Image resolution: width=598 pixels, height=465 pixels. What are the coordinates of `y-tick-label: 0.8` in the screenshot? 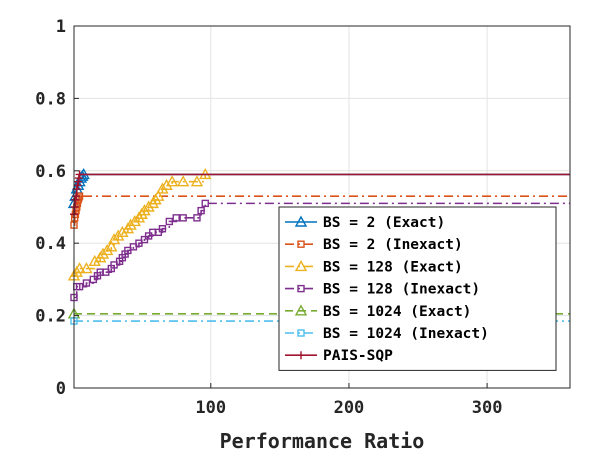 It's located at (50, 99).